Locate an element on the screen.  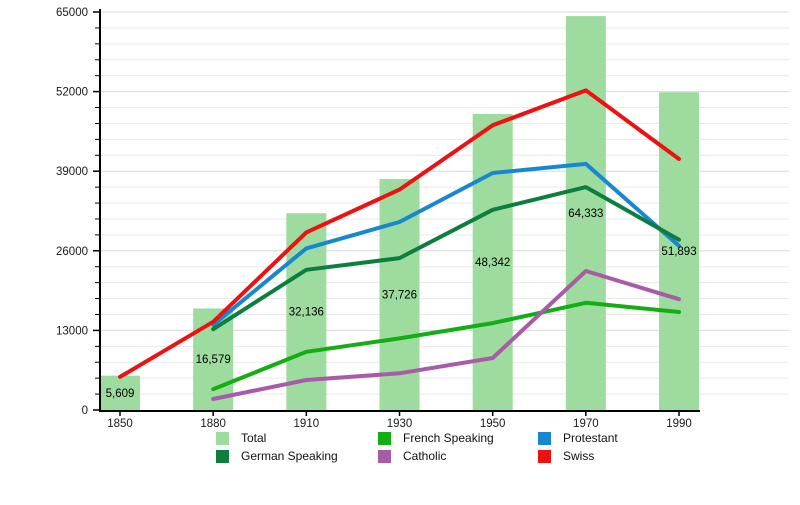
bar-value-label: 5,609 is located at coordinates (120, 394).